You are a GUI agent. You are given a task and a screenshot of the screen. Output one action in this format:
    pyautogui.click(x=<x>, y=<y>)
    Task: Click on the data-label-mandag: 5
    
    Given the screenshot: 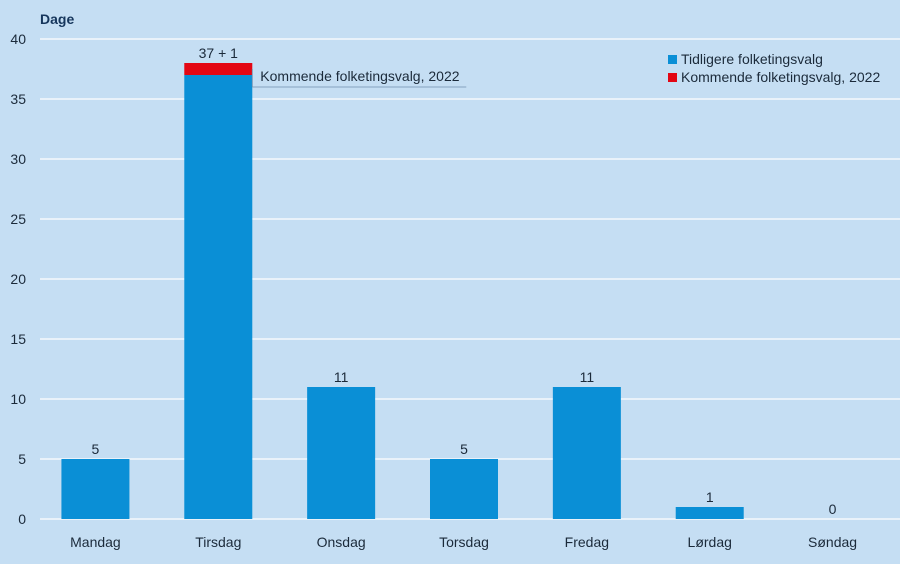 What is the action you would take?
    pyautogui.click(x=96, y=449)
    